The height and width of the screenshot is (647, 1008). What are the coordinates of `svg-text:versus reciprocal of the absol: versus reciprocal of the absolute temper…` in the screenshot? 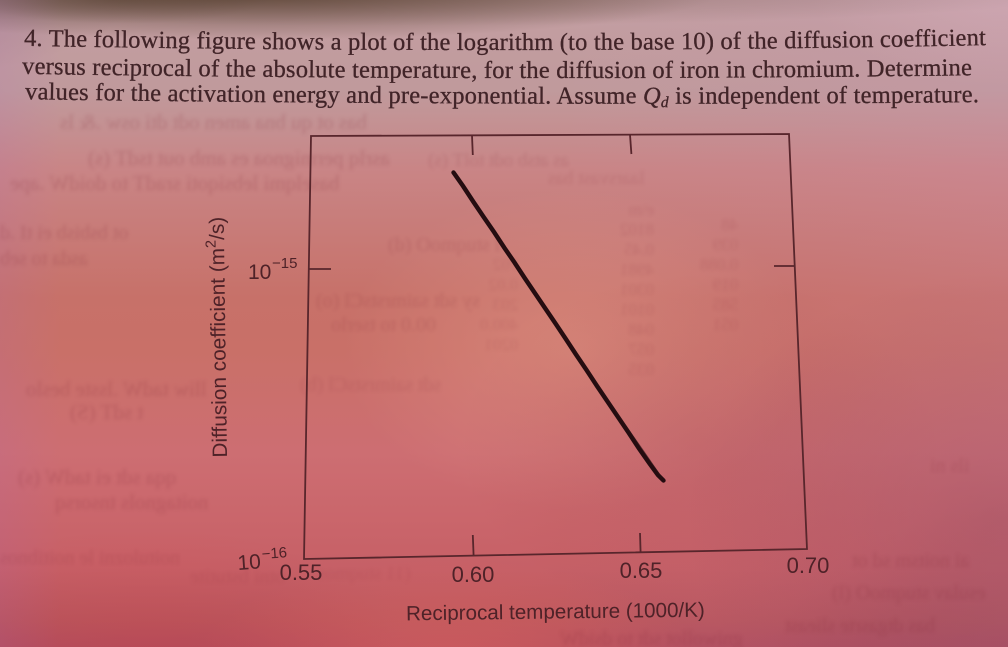 It's located at (497, 68).